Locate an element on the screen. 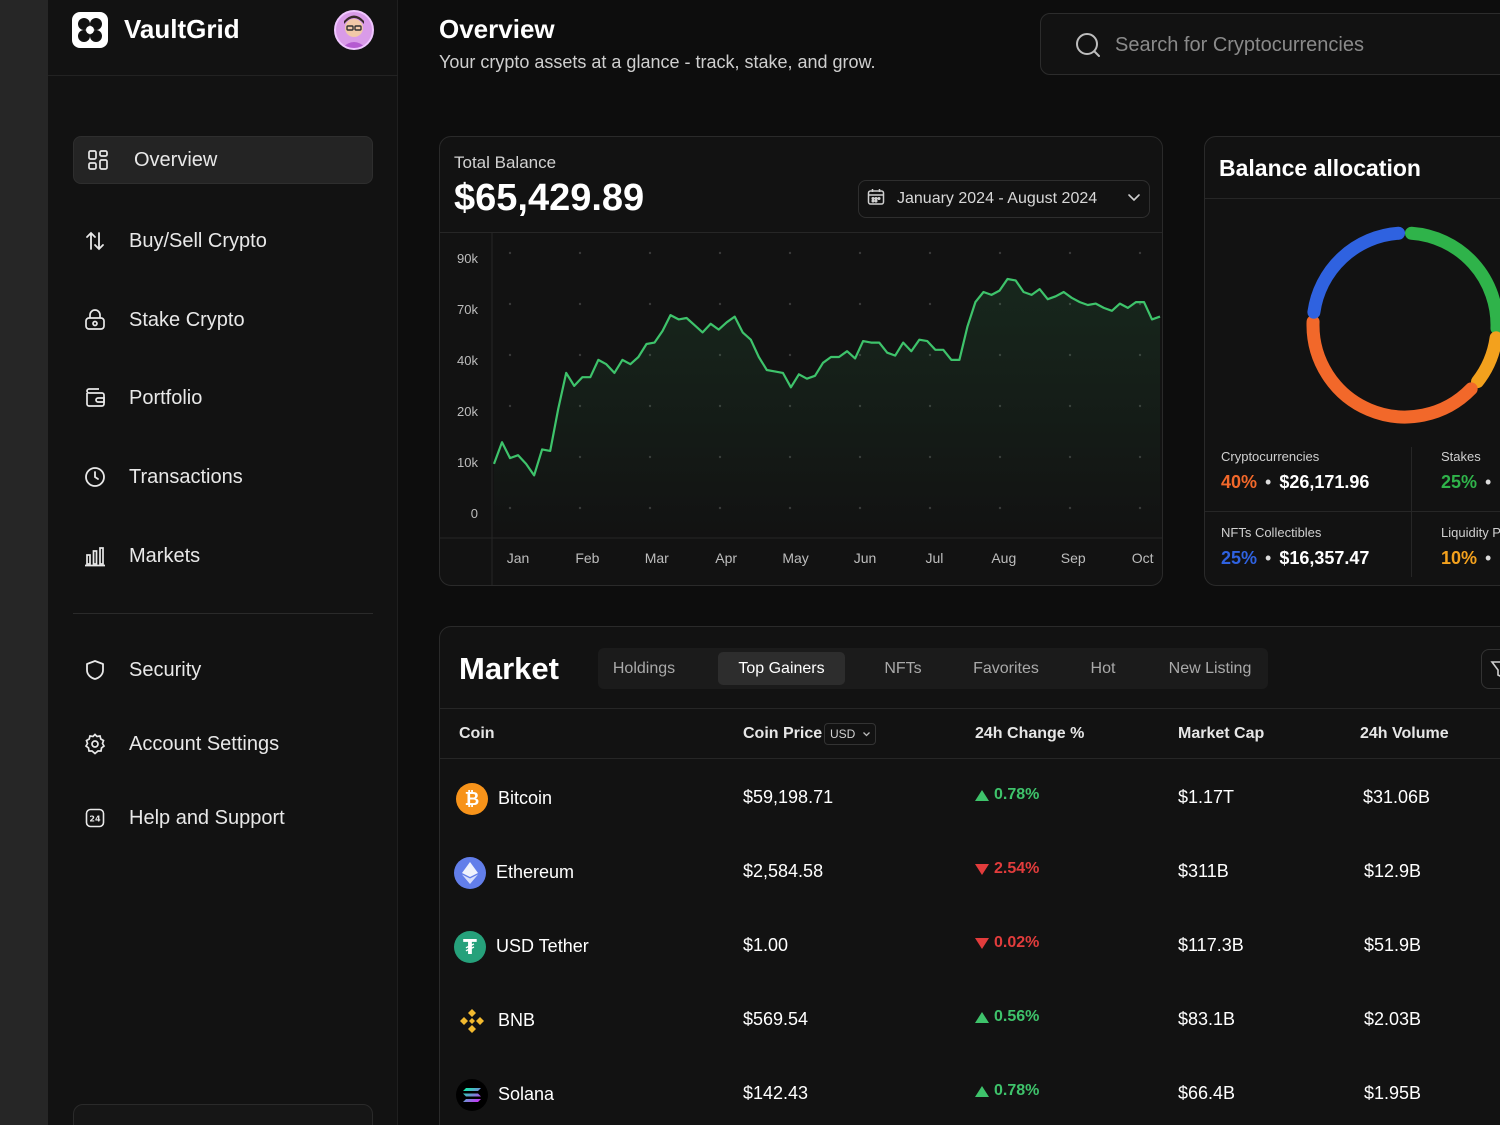  currency-select: USD is located at coordinates (850, 734).